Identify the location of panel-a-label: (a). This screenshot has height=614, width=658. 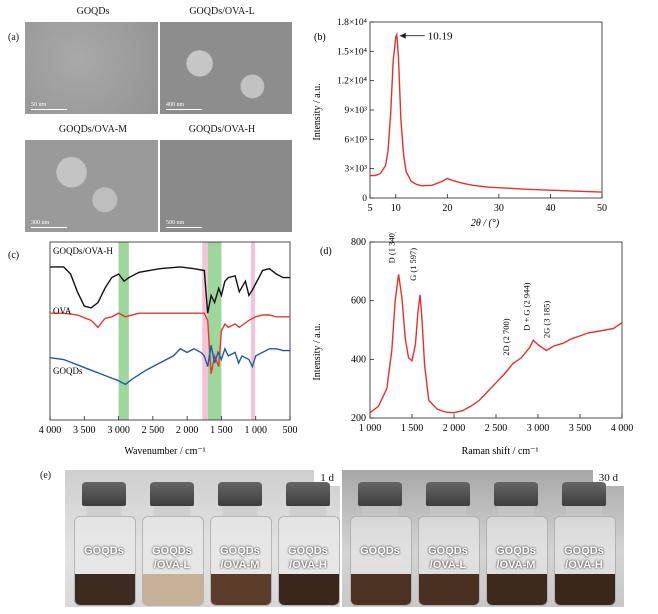
(14, 37).